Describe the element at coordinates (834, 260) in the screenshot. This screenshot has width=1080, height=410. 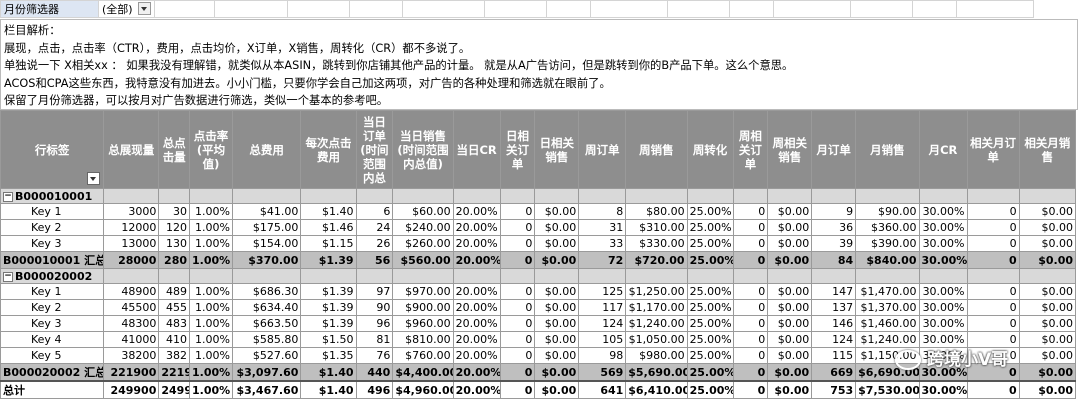
I see `value-cell: 84` at that location.